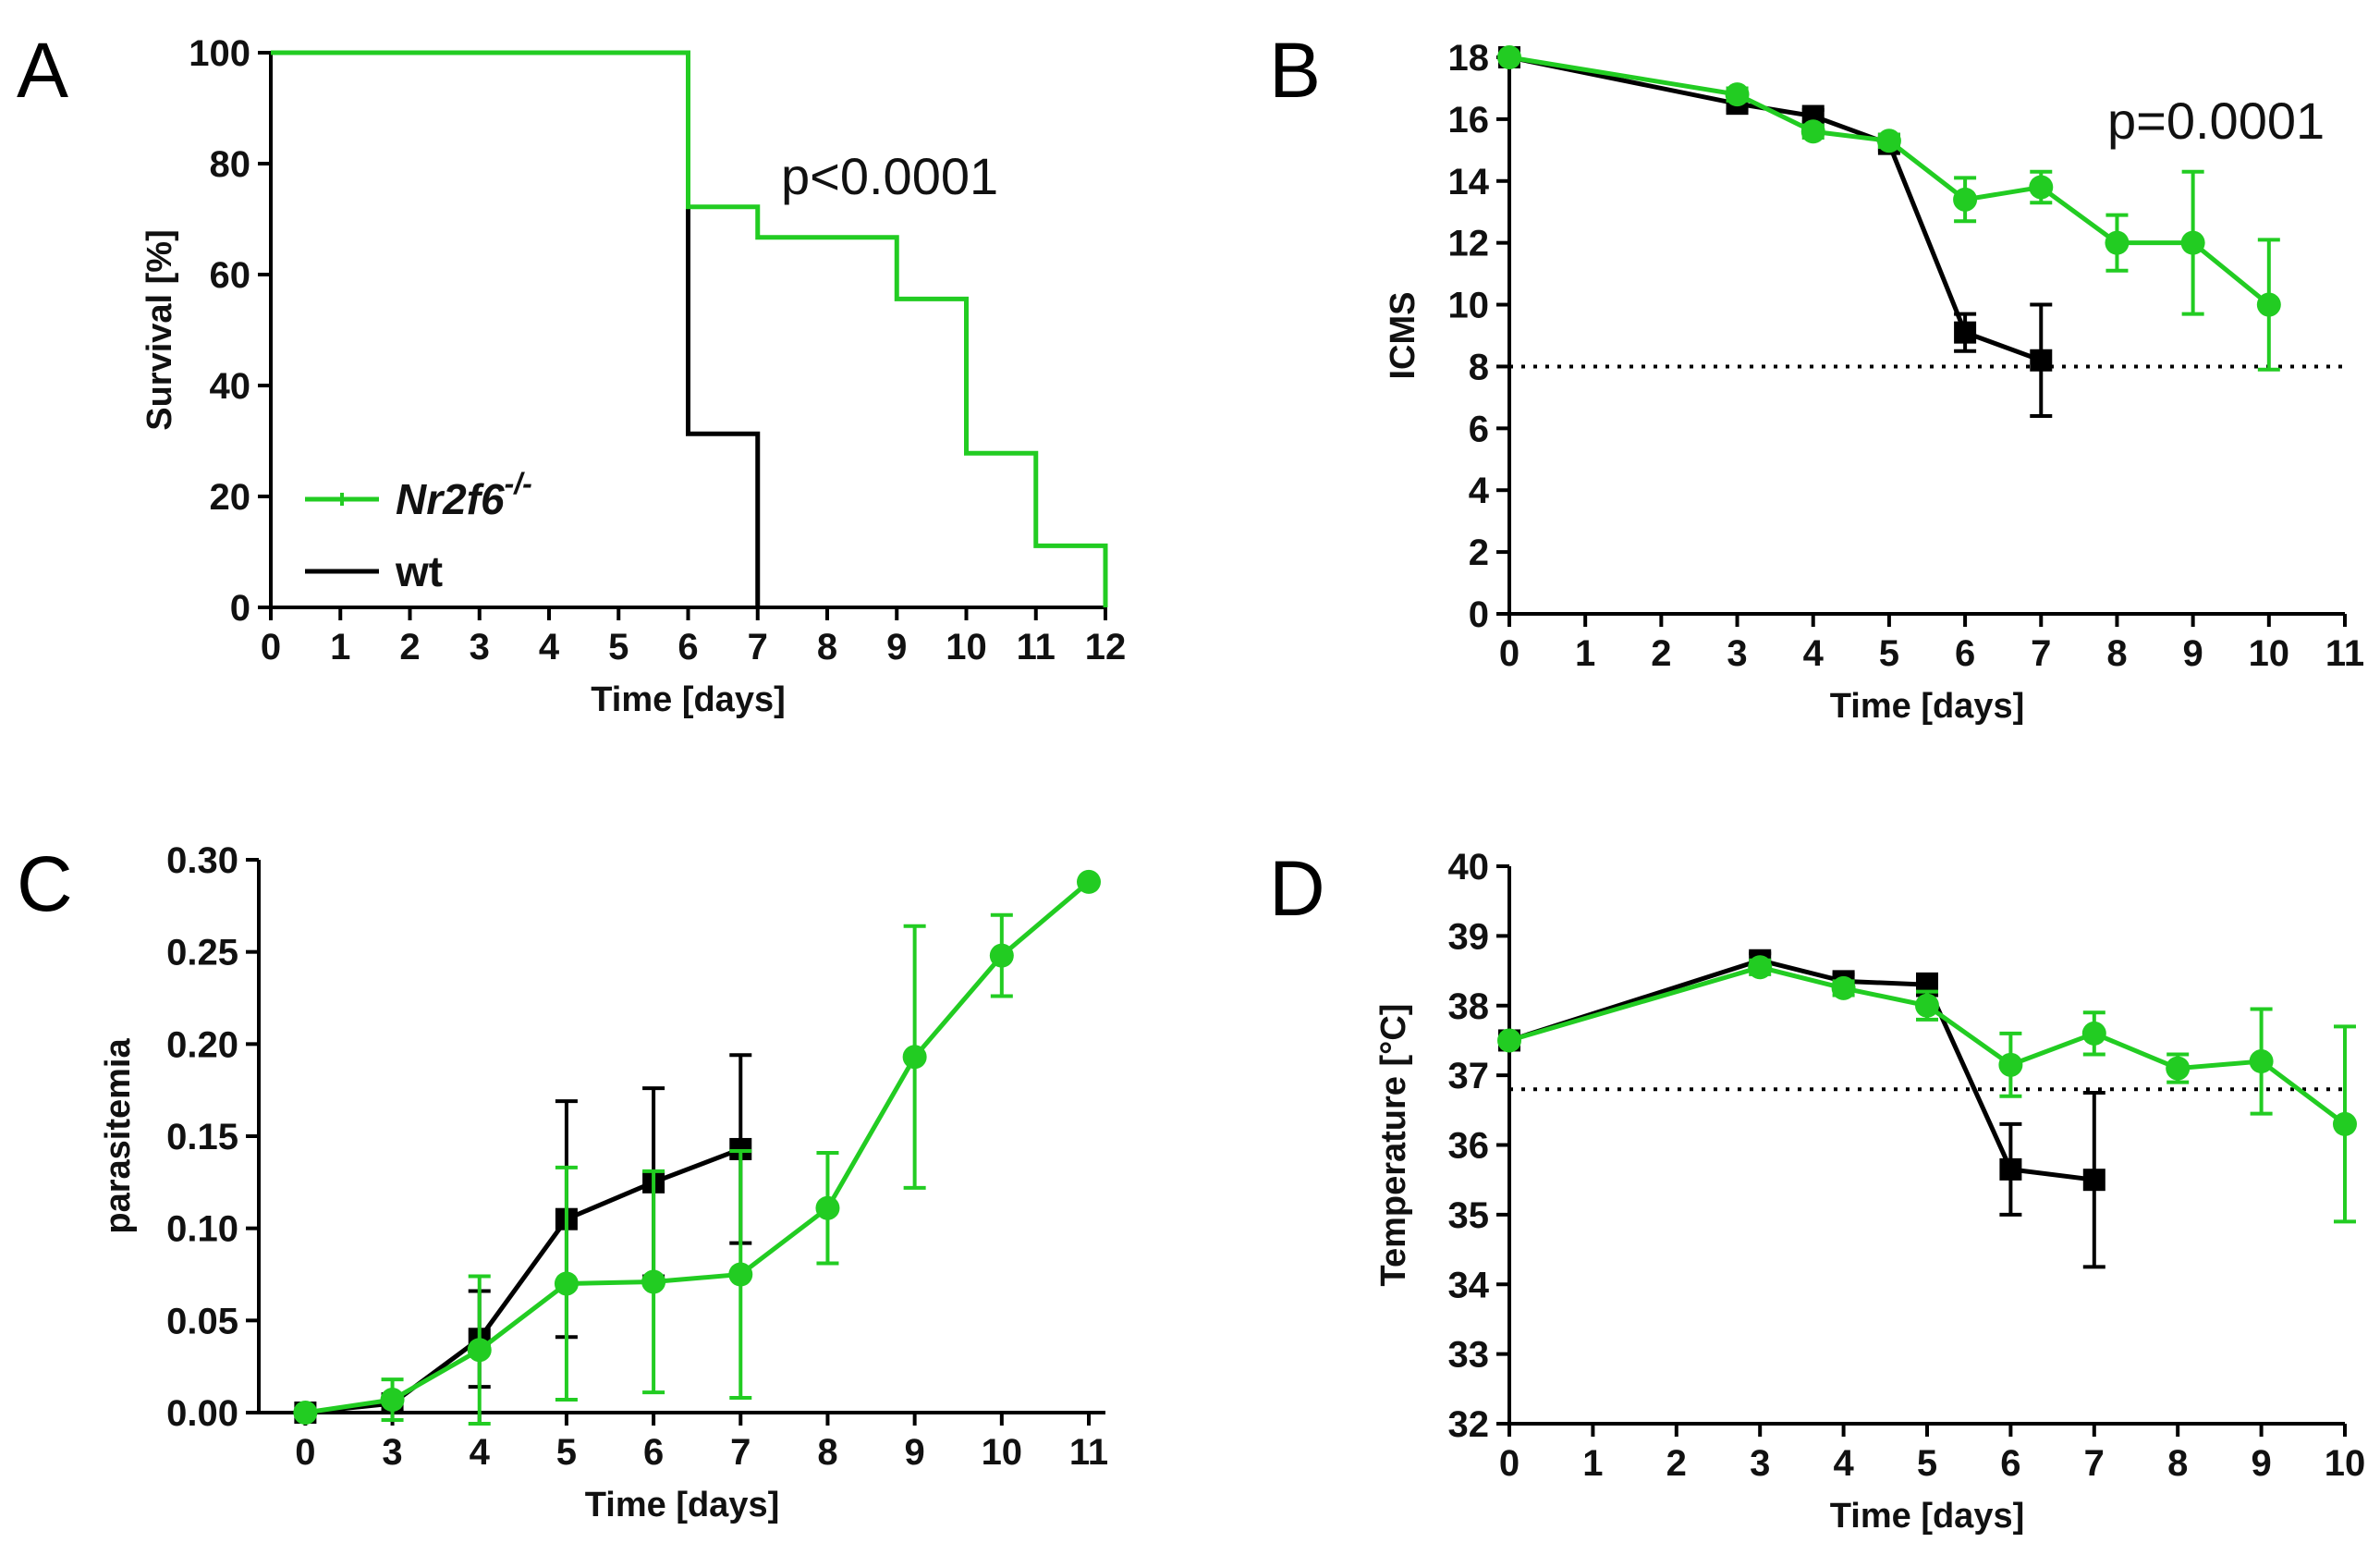 The width and height of the screenshot is (2380, 1567). I want to click on y-tick-label: 0.05, so click(202, 1321).